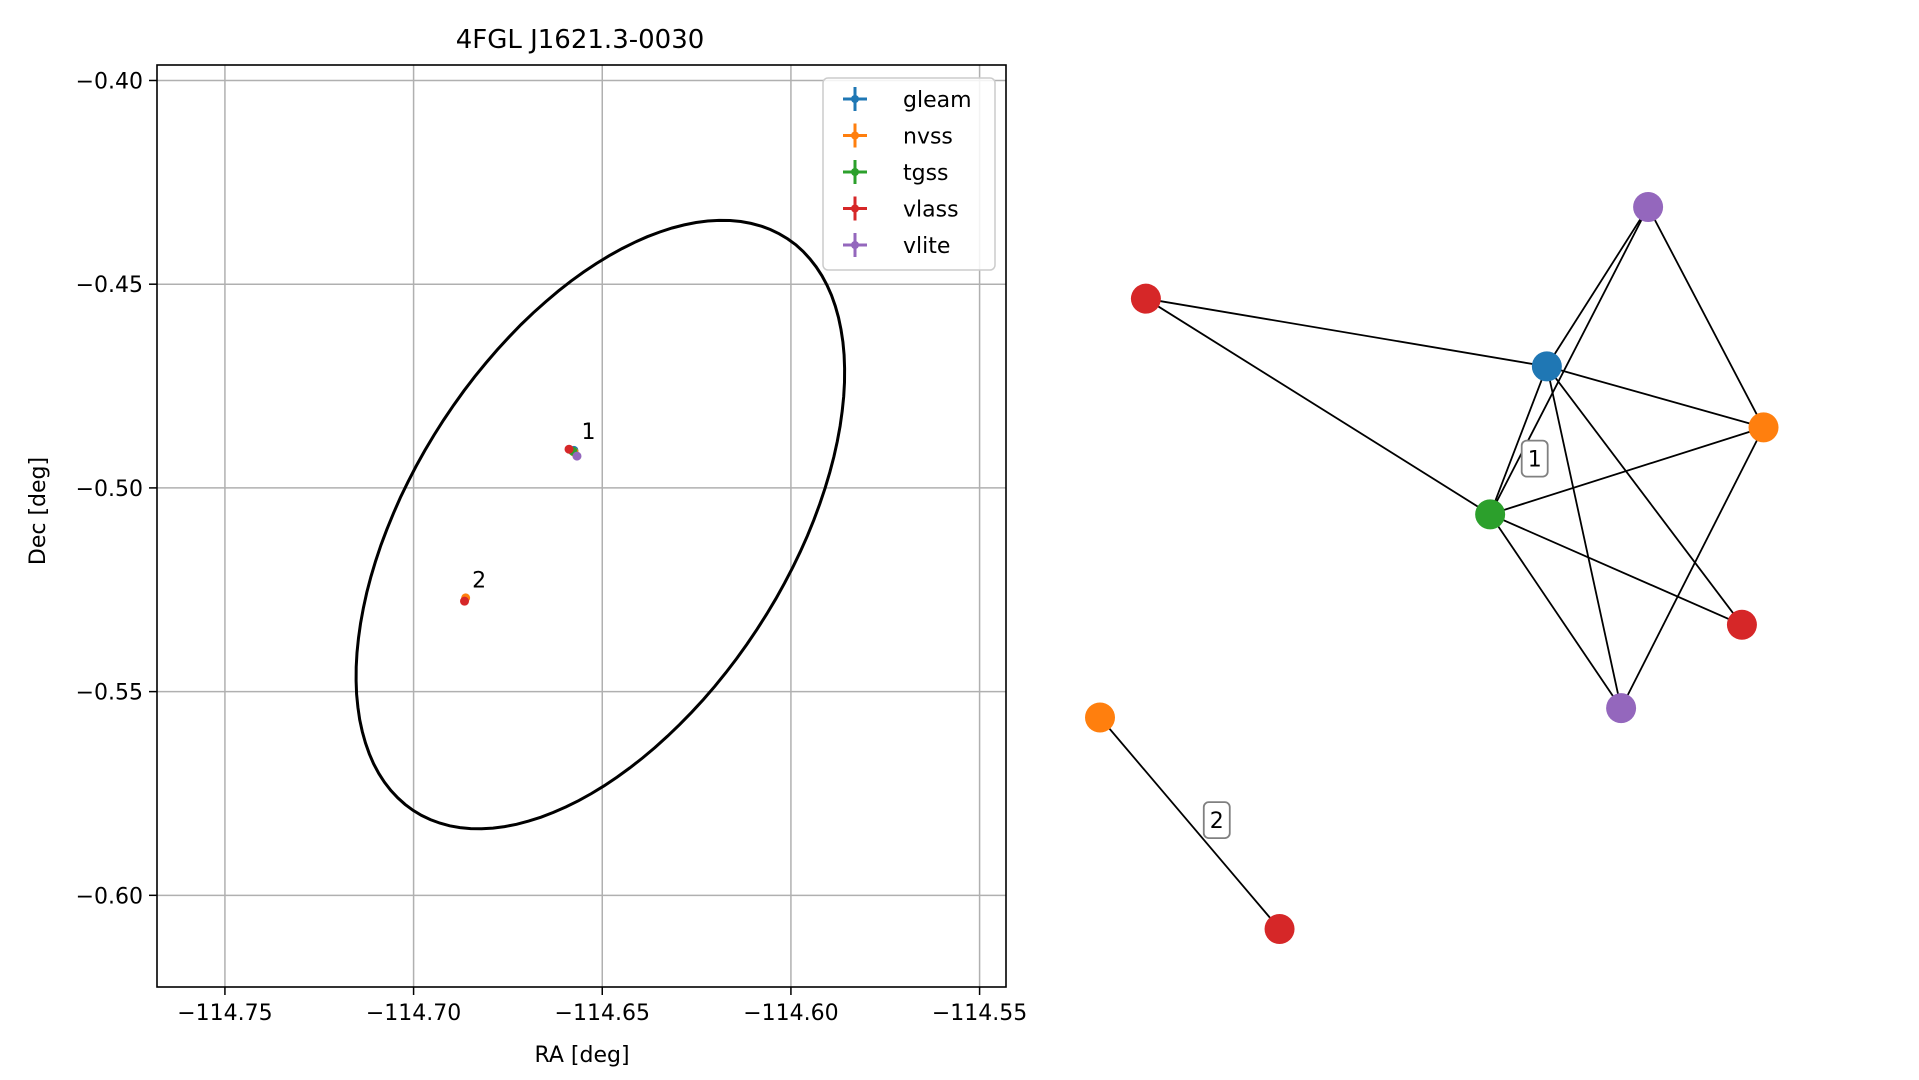 This screenshot has height=1080, width=1919. I want to click on legend-item-vlass: vlass, so click(901, 209).